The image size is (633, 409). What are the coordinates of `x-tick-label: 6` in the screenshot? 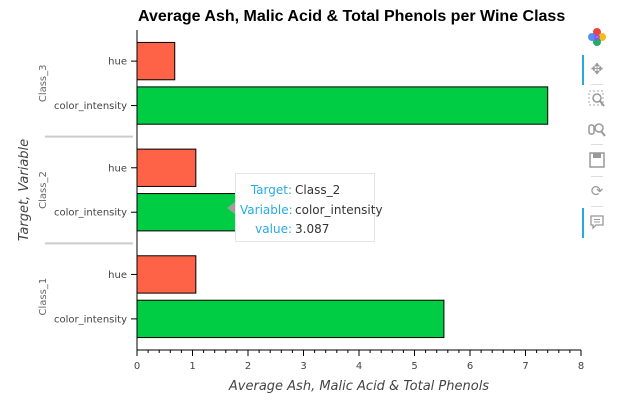 It's located at (470, 366).